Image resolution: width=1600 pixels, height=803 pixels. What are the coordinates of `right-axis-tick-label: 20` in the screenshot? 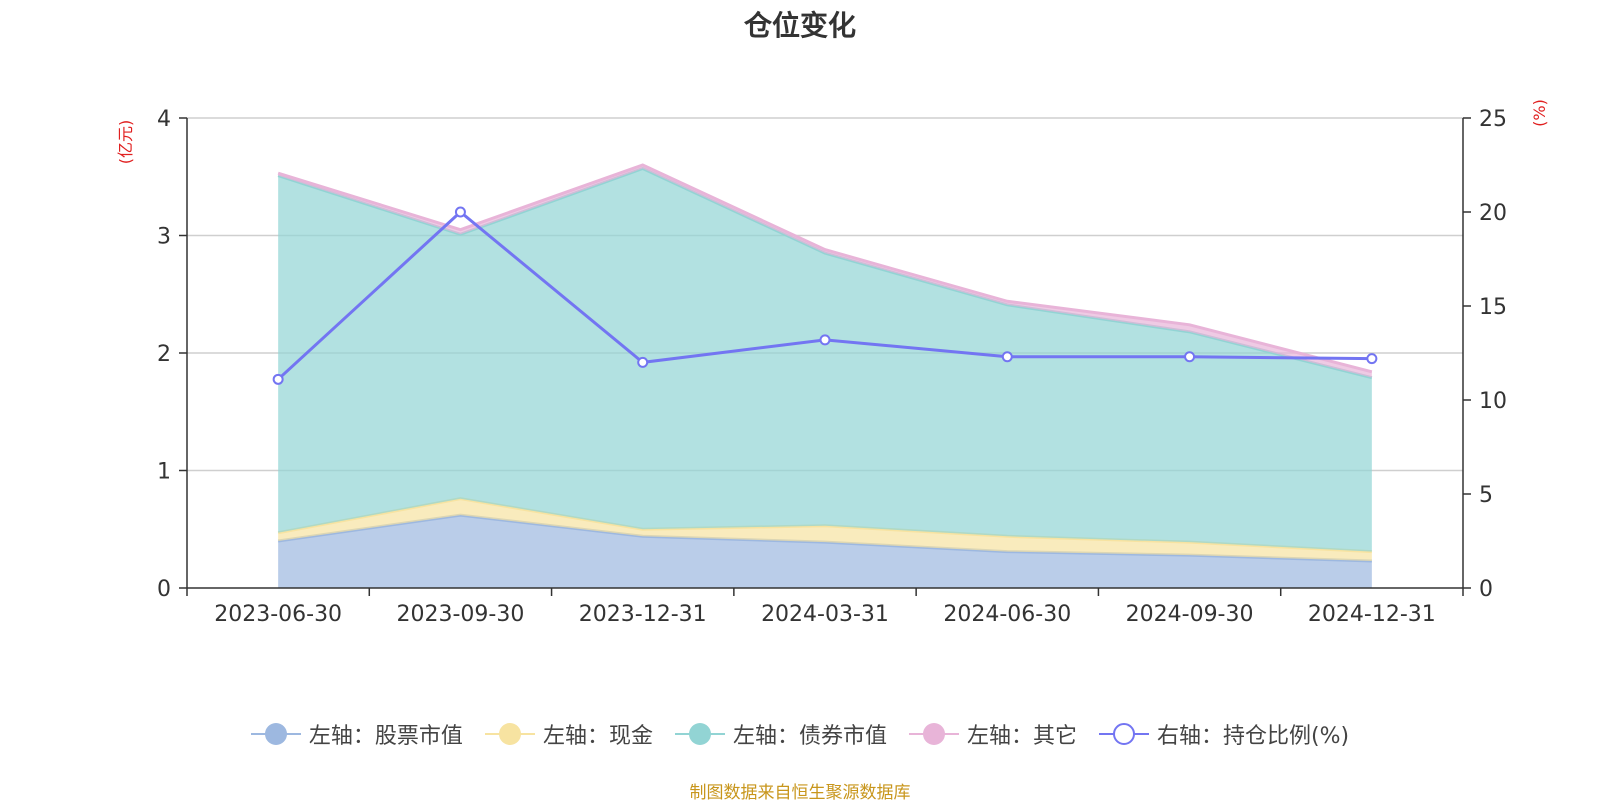 It's located at (1493, 213).